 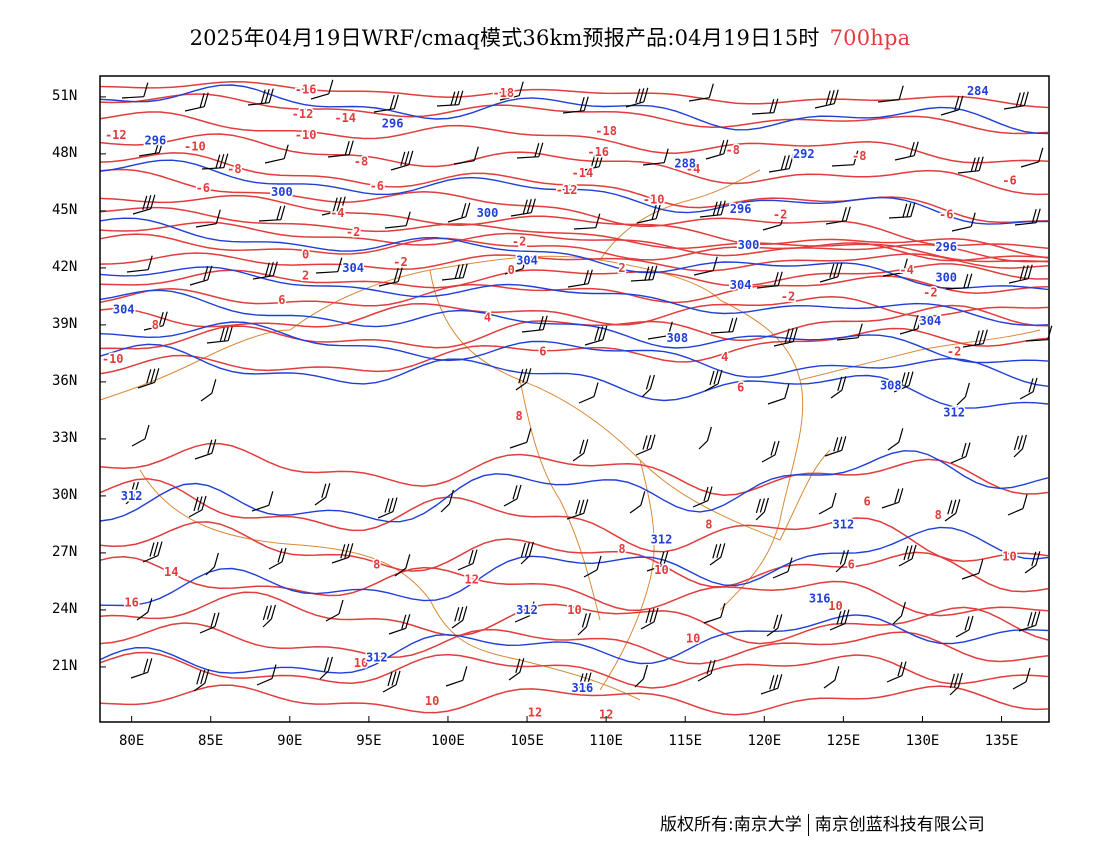 What do you see at coordinates (116, 135) in the screenshot?
I see `temperature-label: -12` at bounding box center [116, 135].